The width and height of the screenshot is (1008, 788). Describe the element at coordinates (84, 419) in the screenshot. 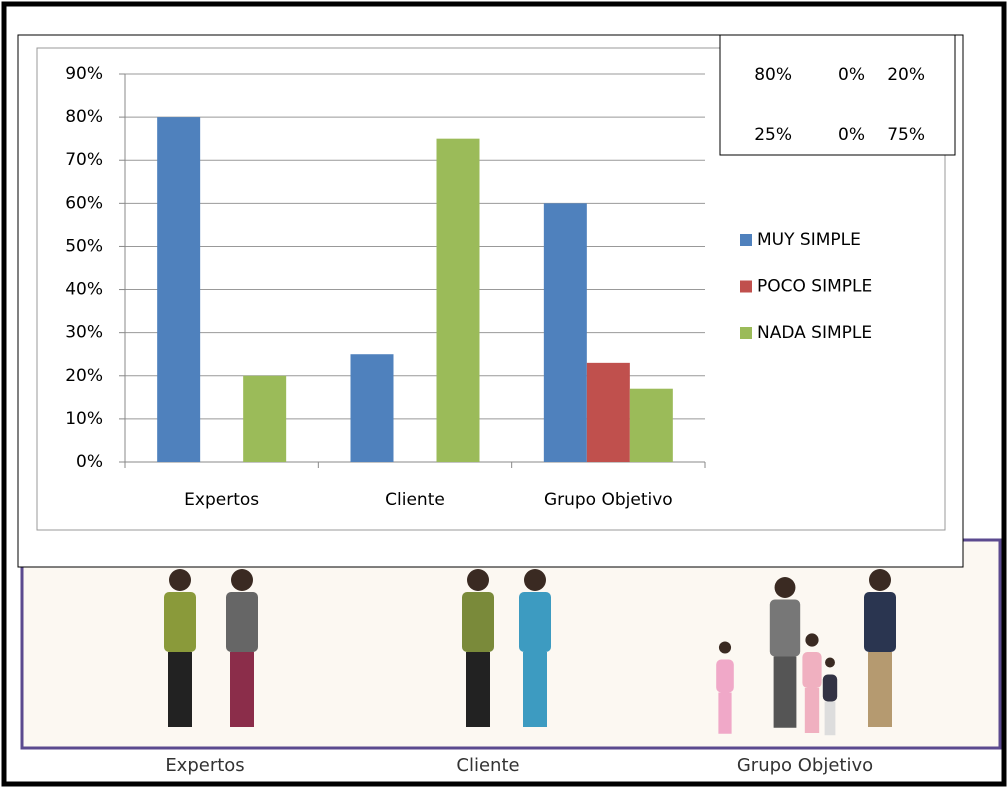

I see `y-tick-label: 10%` at that location.